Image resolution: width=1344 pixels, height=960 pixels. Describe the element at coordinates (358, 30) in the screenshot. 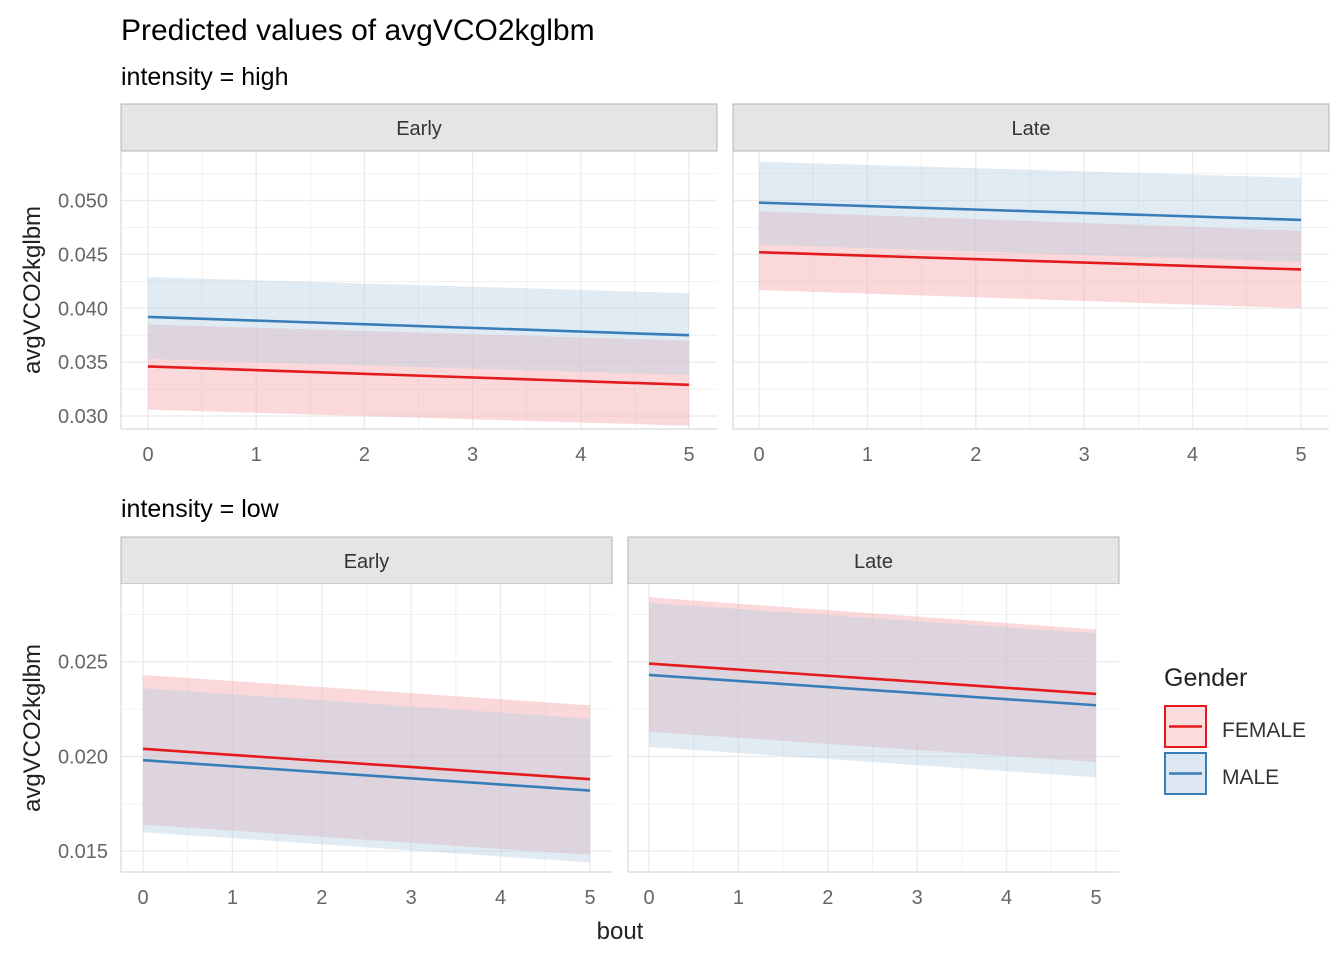

I see `chart-title: Predicted values of avgVCO2kglbm` at that location.